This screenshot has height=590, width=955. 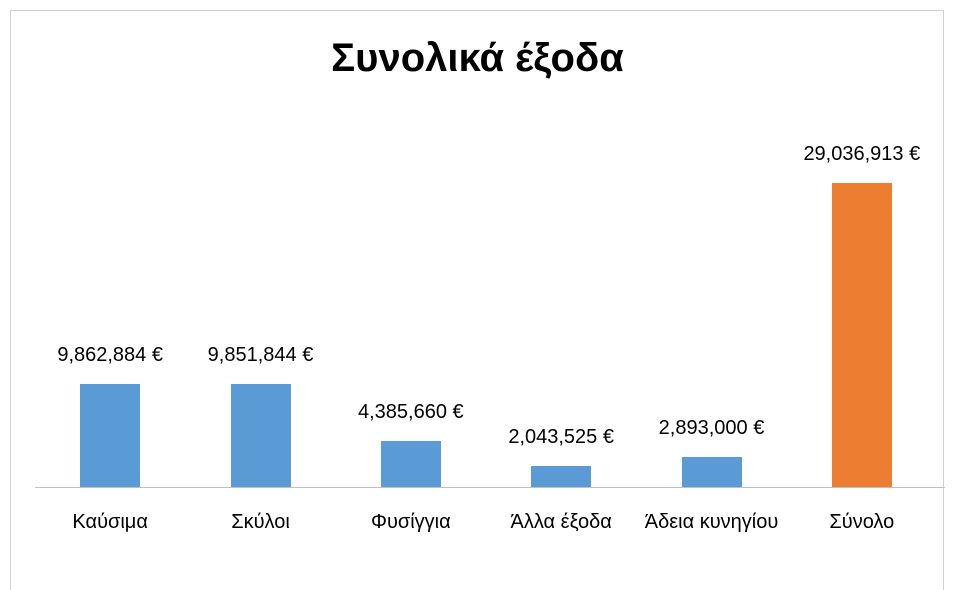 What do you see at coordinates (490, 487) in the screenshot?
I see `x-axis-line` at bounding box center [490, 487].